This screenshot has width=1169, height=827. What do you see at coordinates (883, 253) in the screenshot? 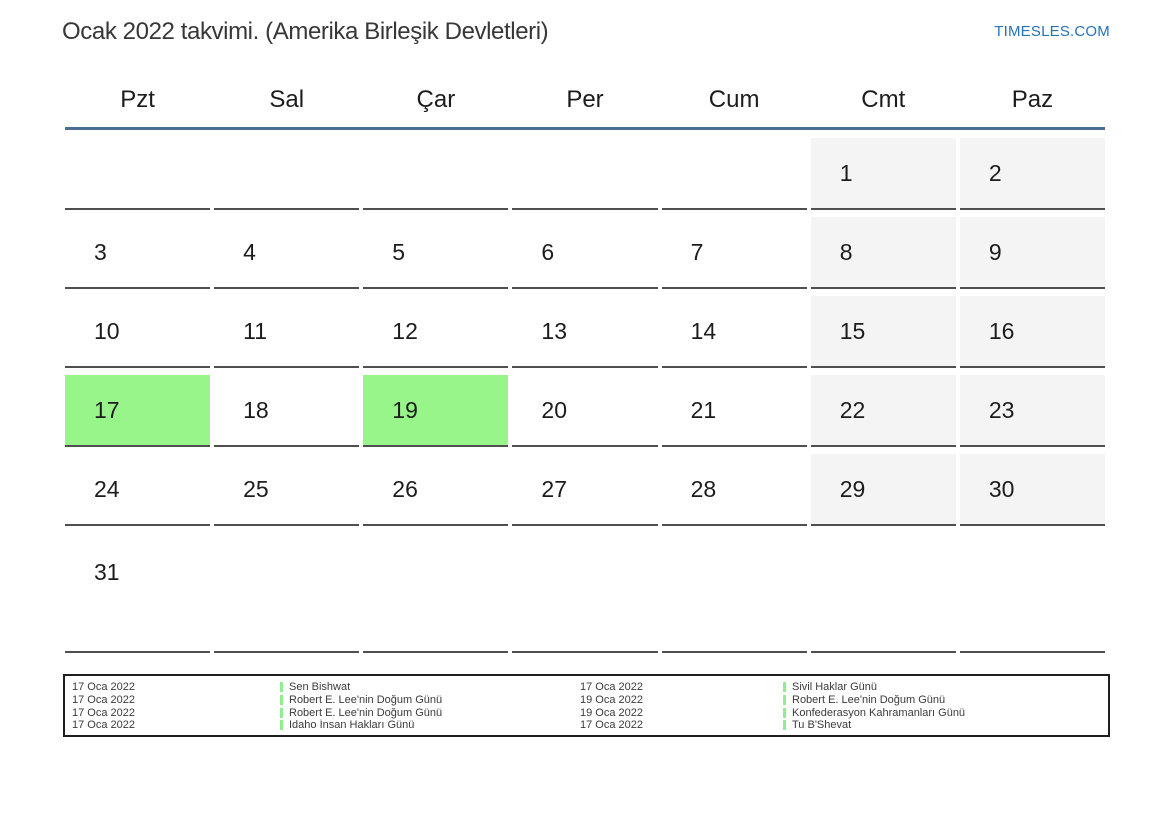
I see `day-cell-8: 8` at bounding box center [883, 253].